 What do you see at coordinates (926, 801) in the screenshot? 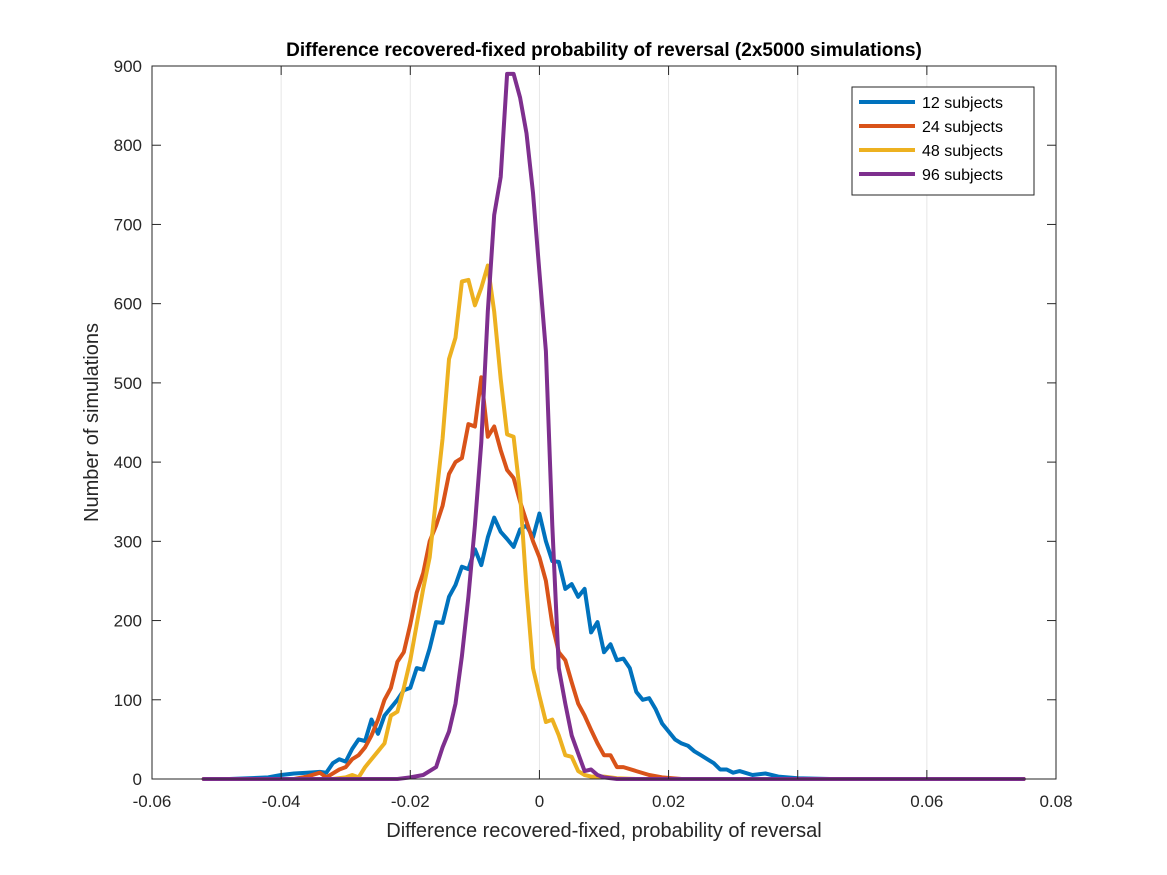
I see `x-tick-label: 0.06` at bounding box center [926, 801].